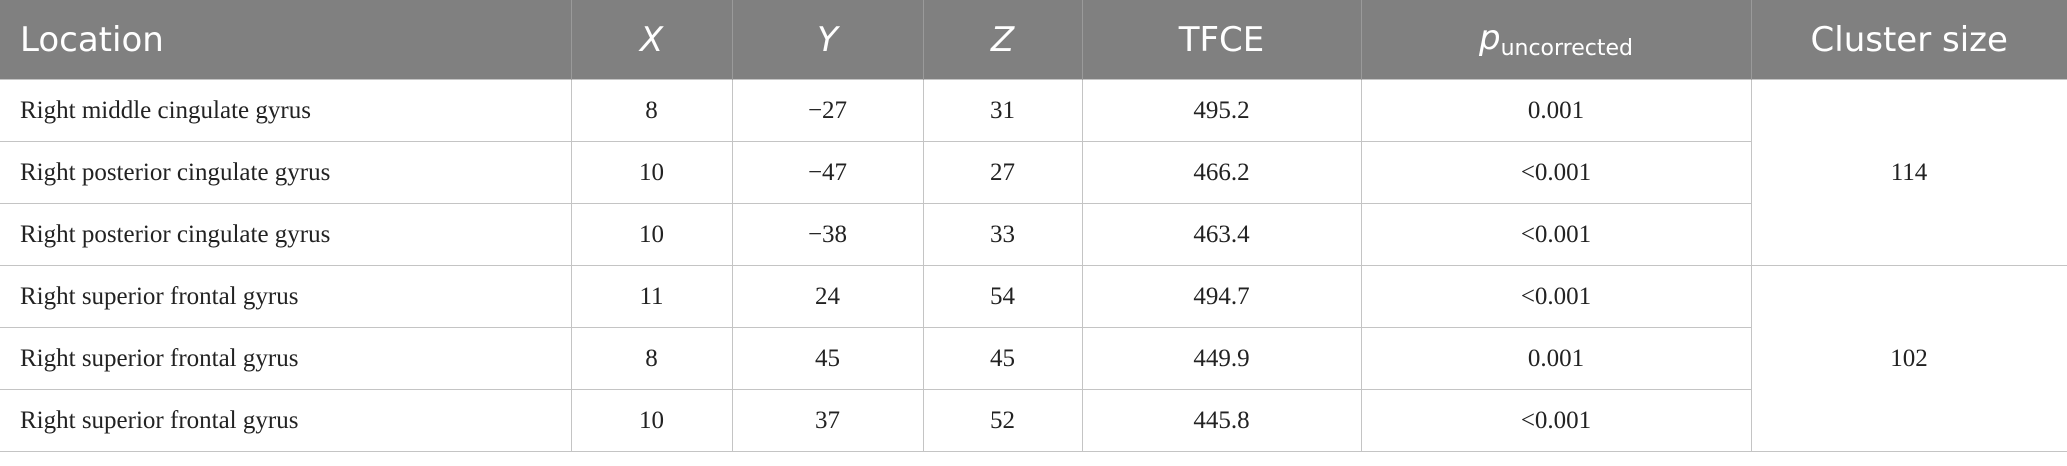  Describe the element at coordinates (1221, 110) in the screenshot. I see `table-cell: 495.2` at that location.